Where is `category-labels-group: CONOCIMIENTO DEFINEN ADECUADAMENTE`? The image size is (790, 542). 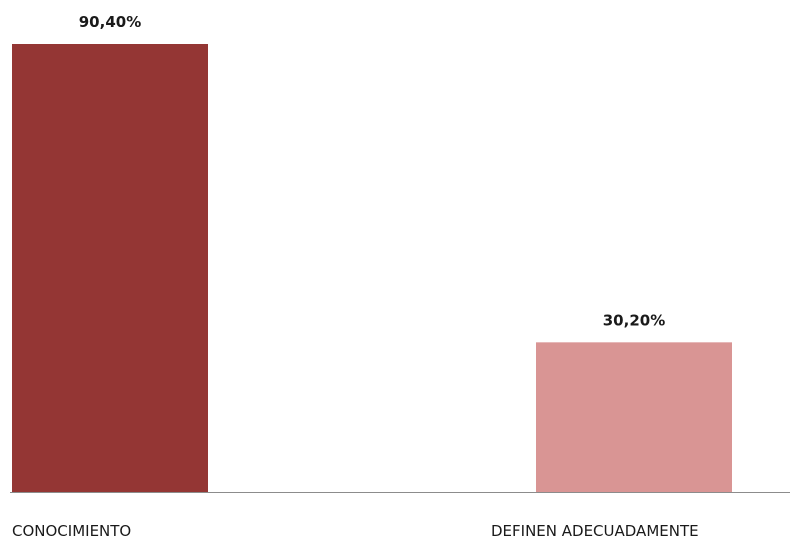
category-labels-group: CONOCIMIENTO DEFINEN ADECUADAMENTE is located at coordinates (355, 531).